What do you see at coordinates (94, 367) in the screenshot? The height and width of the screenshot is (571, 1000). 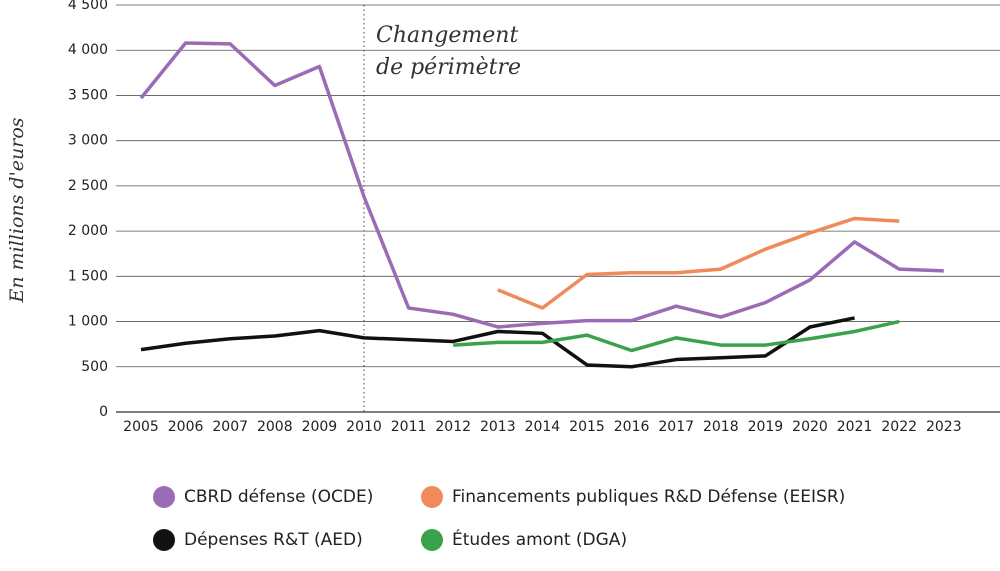 I see `y-tick-label: 500` at bounding box center [94, 367].